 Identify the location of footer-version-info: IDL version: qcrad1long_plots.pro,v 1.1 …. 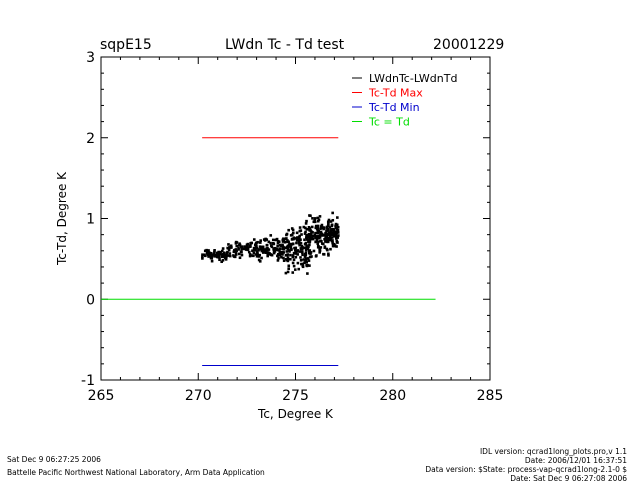
(526, 465).